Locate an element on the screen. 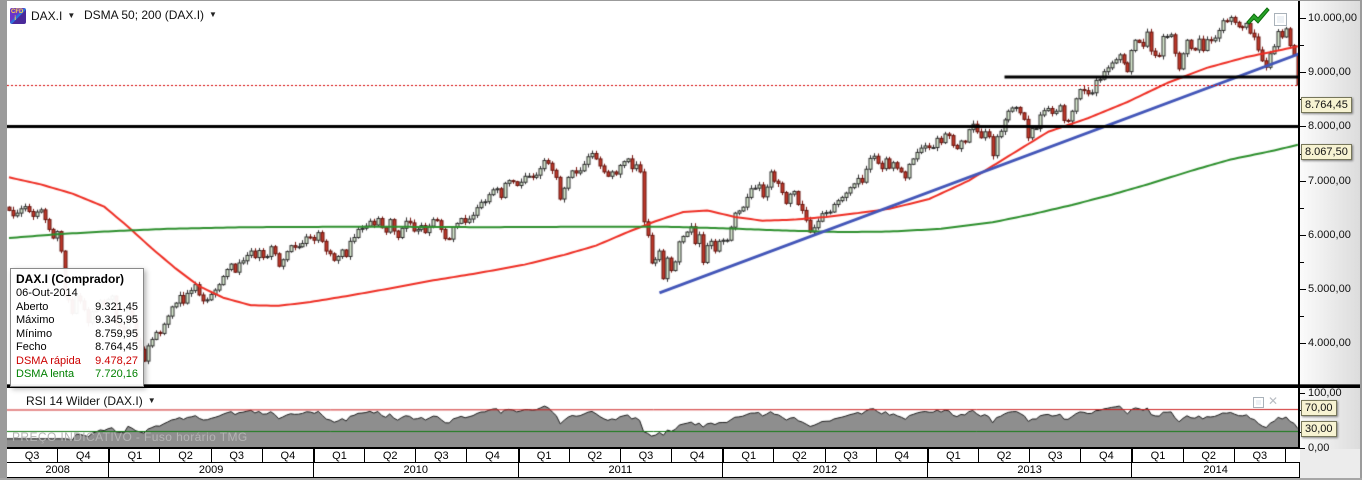 Image resolution: width=1362 pixels, height=480 pixels. tooltip-row-open: Aberto 9.321,45 is located at coordinates (77, 306).